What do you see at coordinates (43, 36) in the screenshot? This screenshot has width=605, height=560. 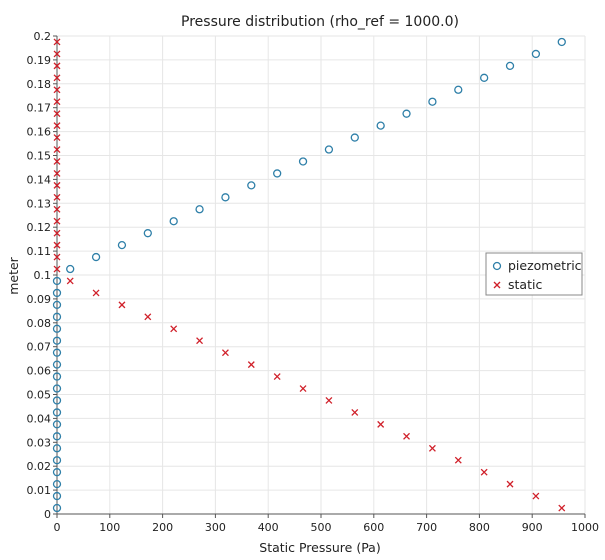 I see `y-tick-label: 0.2` at bounding box center [43, 36].